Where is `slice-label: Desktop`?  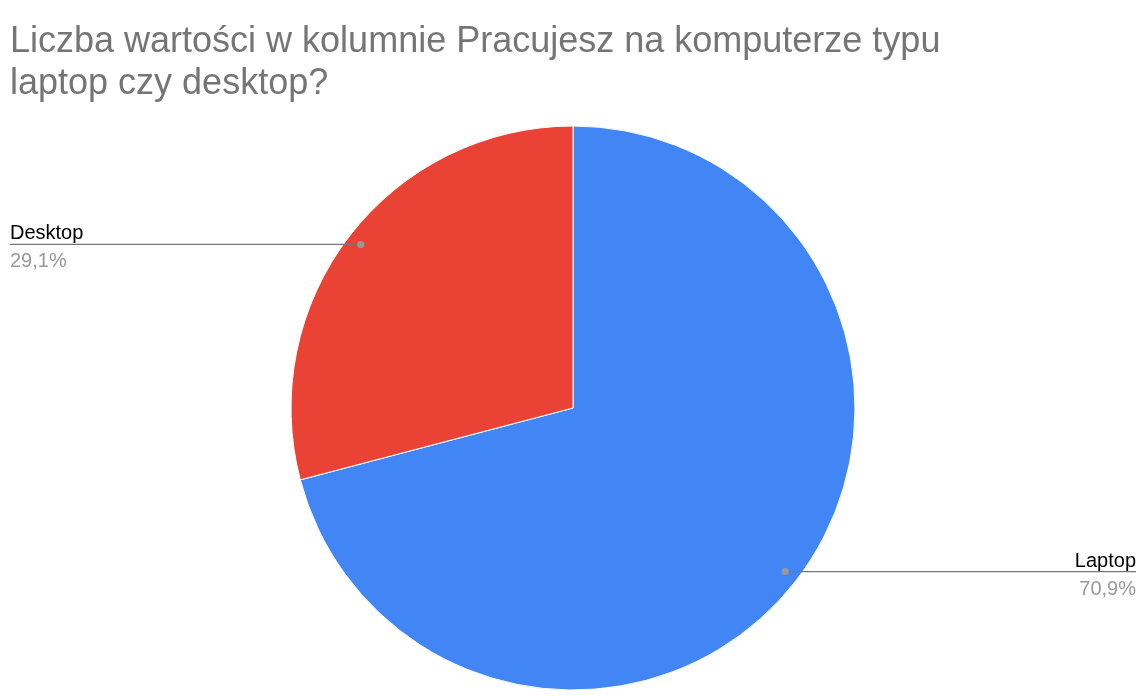
slice-label: Desktop is located at coordinates (47, 232).